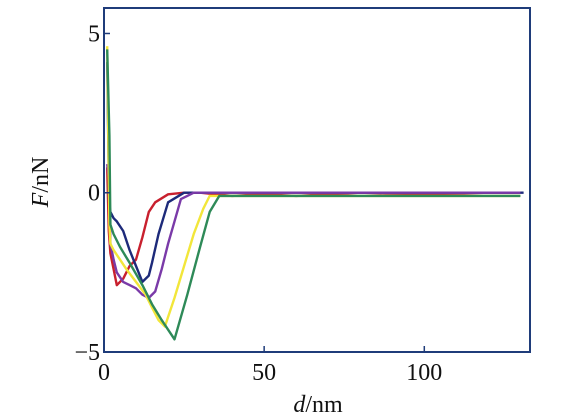  What do you see at coordinates (41, 200) in the screenshot?
I see `y-axis-var: F` at bounding box center [41, 200].